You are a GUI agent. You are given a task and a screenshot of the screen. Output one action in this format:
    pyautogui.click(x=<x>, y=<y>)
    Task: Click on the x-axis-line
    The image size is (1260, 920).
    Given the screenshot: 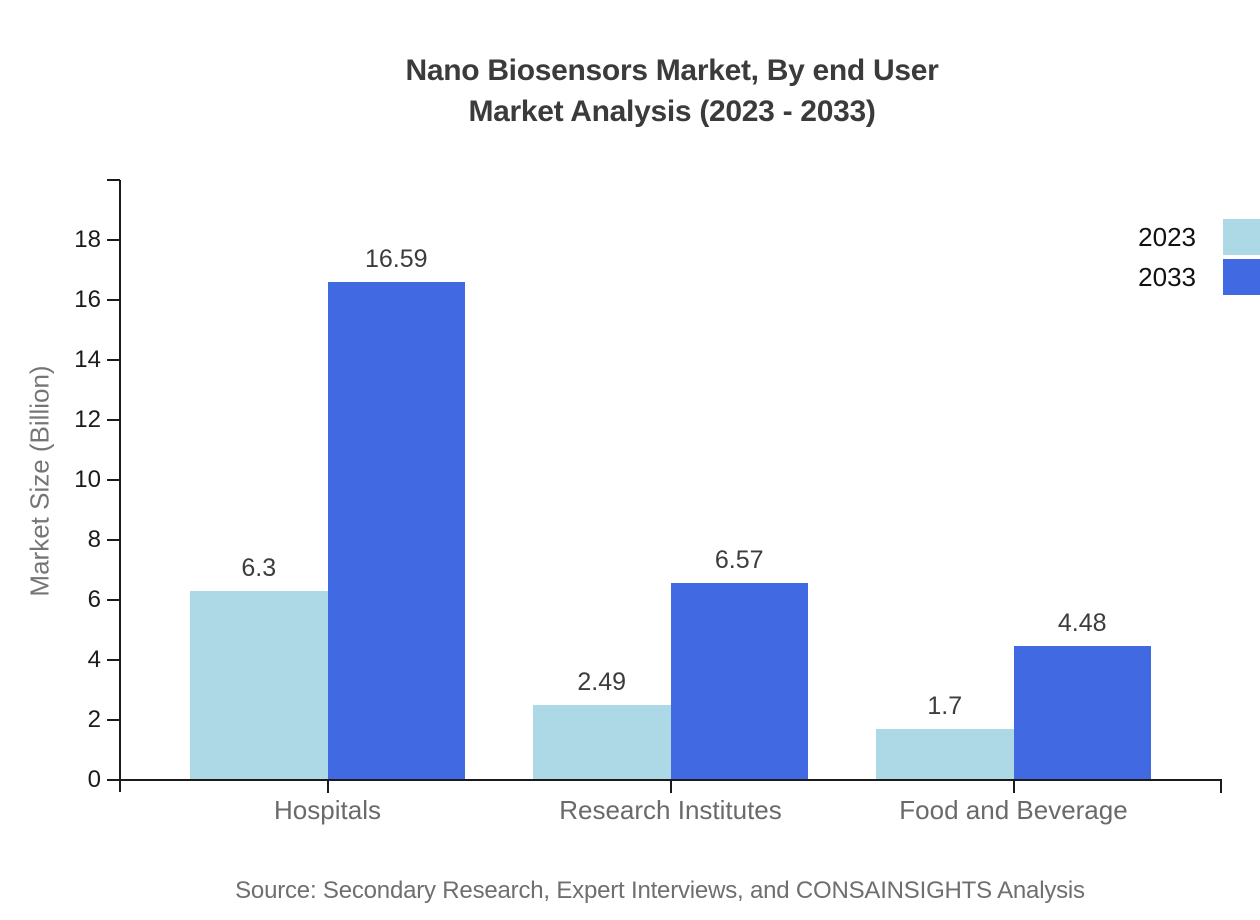 What is the action you would take?
    pyautogui.click(x=664, y=780)
    